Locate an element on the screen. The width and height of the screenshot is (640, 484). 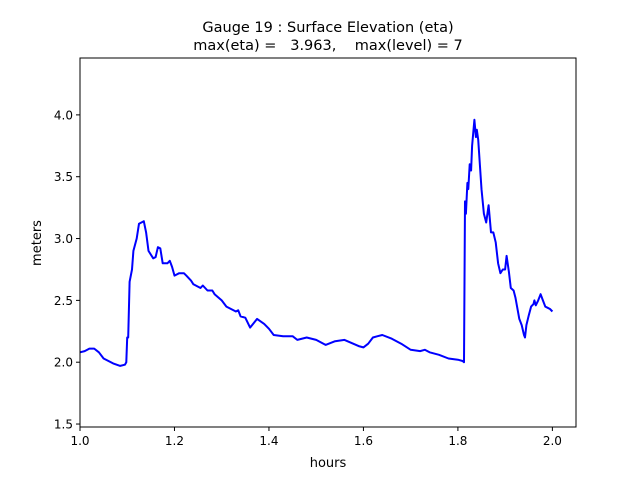
x-tick-label: 2.0 is located at coordinates (552, 441).